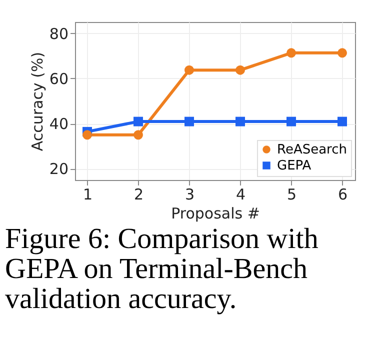 The width and height of the screenshot is (389, 337). Describe the element at coordinates (58, 169) in the screenshot. I see `y-tick-label: 20` at that location.